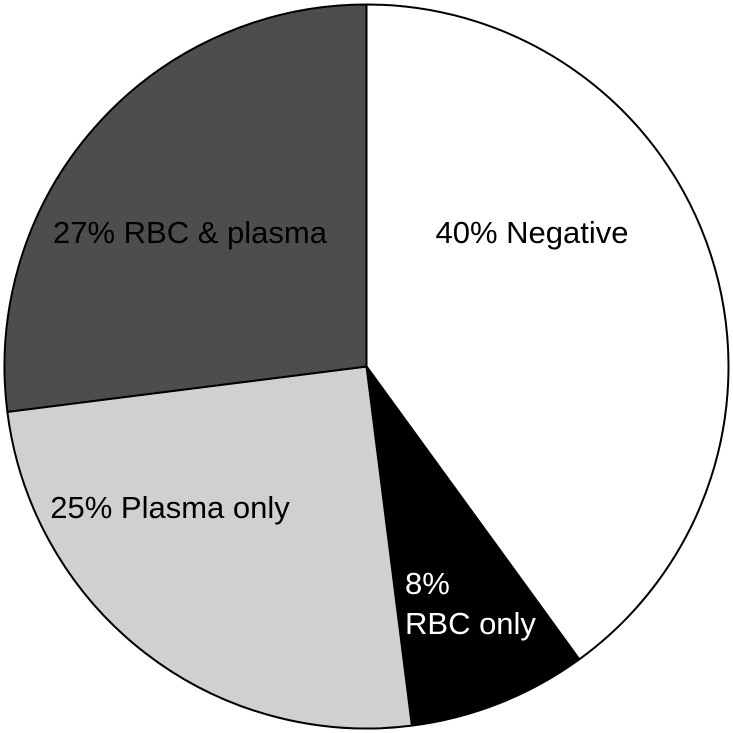 The width and height of the screenshot is (733, 733). What do you see at coordinates (470, 623) in the screenshot?
I see `pie-slice-label-line: RBC only` at bounding box center [470, 623].